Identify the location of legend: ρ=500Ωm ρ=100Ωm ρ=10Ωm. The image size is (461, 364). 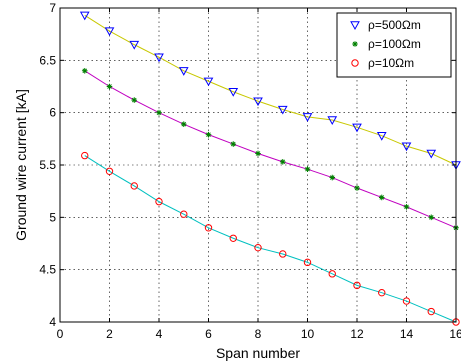
(394, 45).